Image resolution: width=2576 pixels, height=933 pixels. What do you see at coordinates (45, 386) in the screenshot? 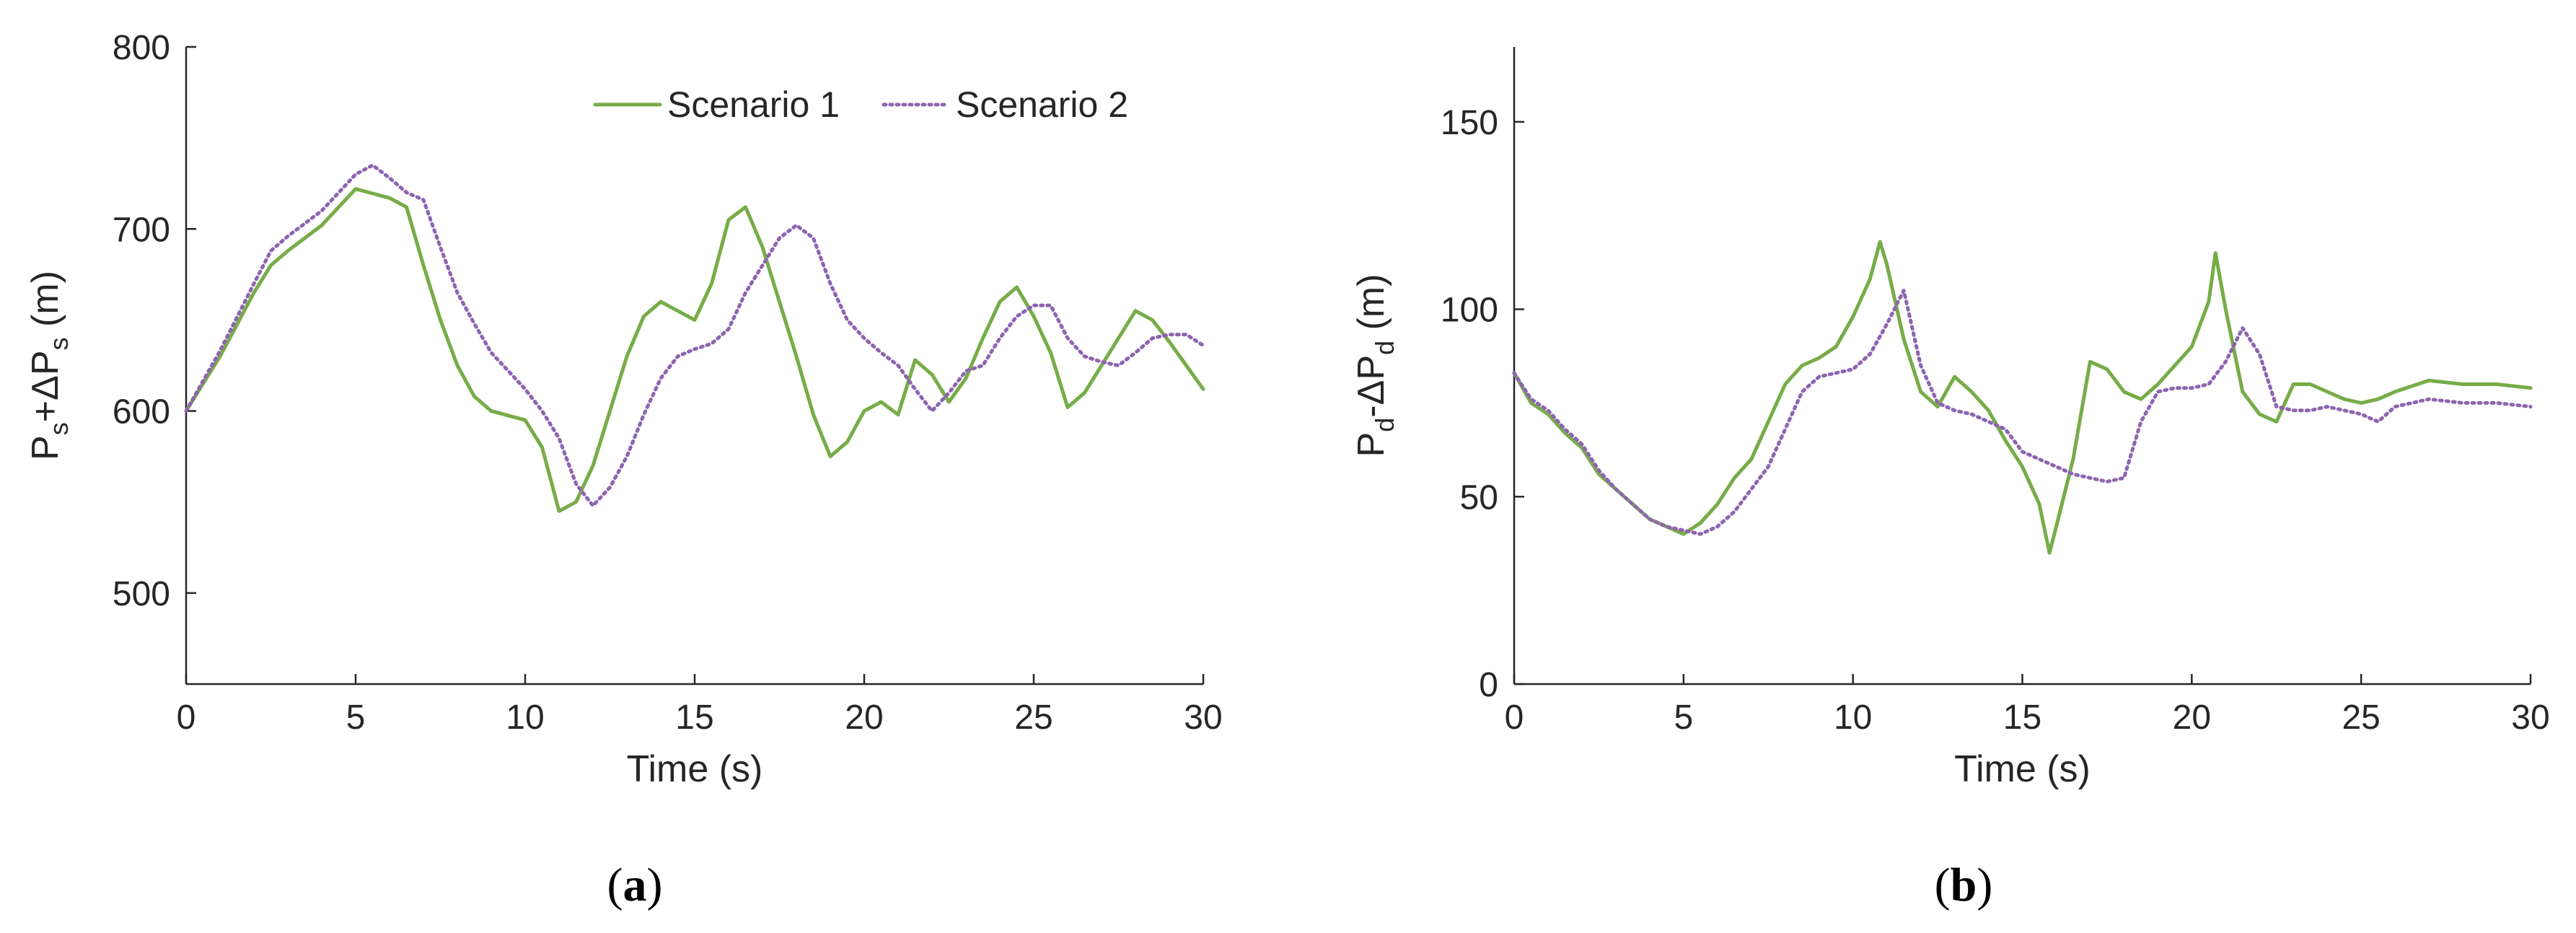
I see `y-axis-label-part: +ΔP` at bounding box center [45, 386].